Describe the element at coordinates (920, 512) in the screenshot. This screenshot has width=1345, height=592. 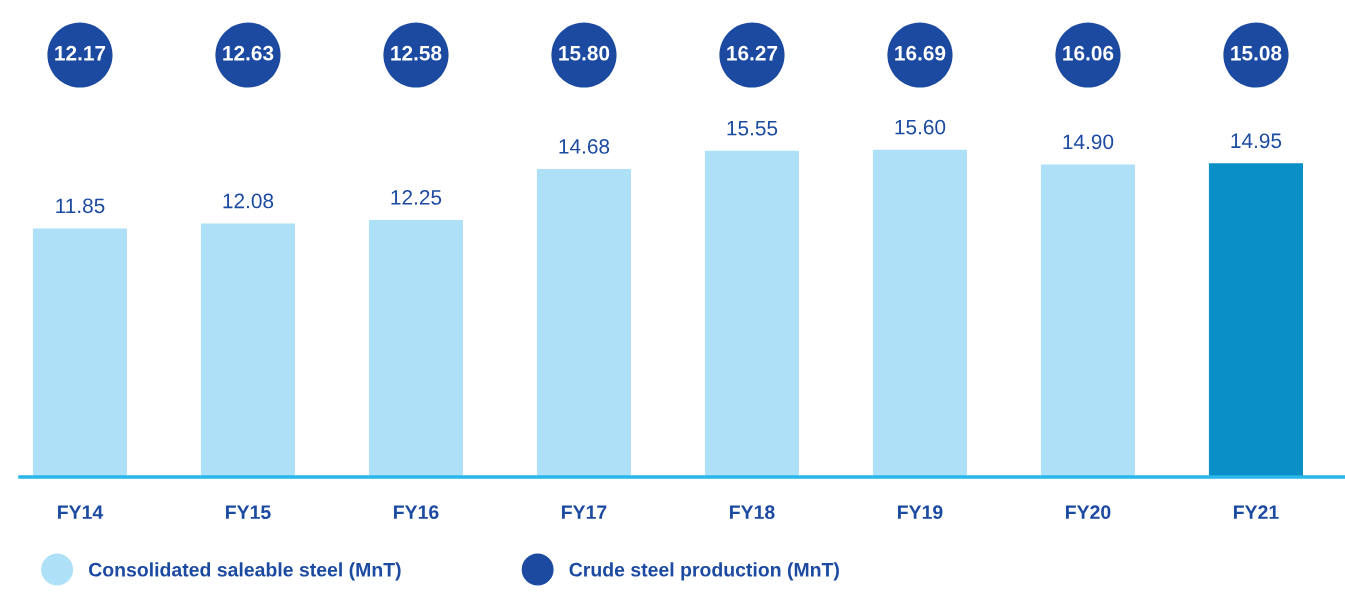
I see `x-tick-label: FY19` at that location.